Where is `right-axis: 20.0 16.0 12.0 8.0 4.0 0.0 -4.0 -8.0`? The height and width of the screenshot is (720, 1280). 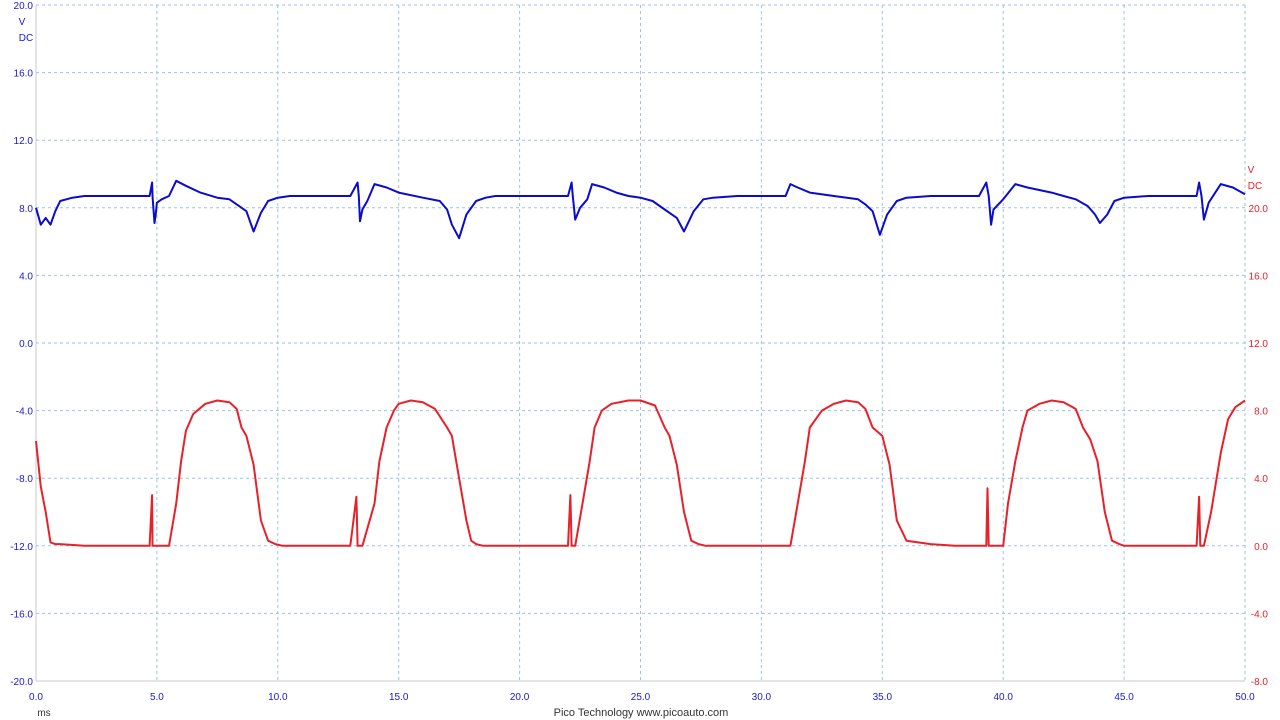
right-axis: 20.0 16.0 12.0 8.0 4.0 0.0 -4.0 -8.0 is located at coordinates (1259, 446).